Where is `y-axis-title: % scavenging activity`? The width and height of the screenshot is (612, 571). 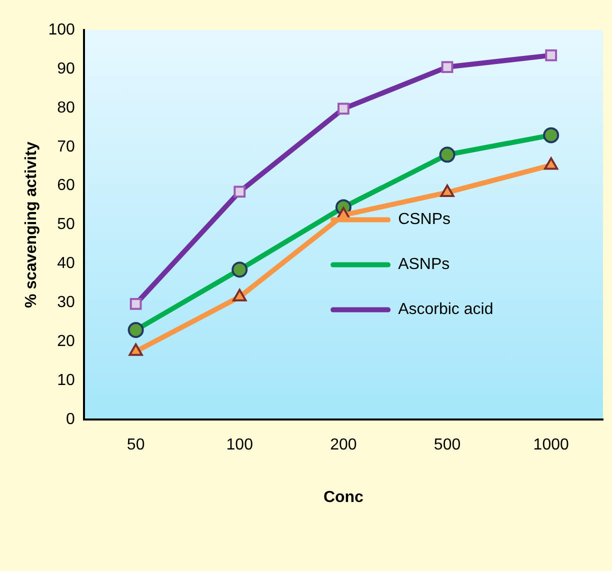 y-axis-title: % scavenging activity is located at coordinates (31, 225).